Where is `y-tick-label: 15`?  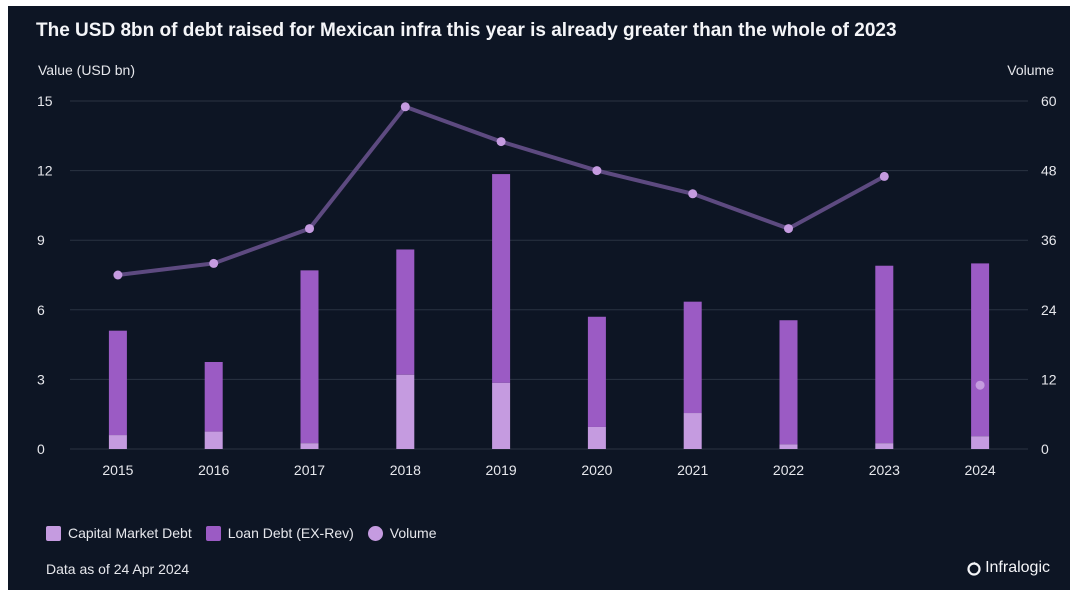
y-tick-label: 15 is located at coordinates (45, 101).